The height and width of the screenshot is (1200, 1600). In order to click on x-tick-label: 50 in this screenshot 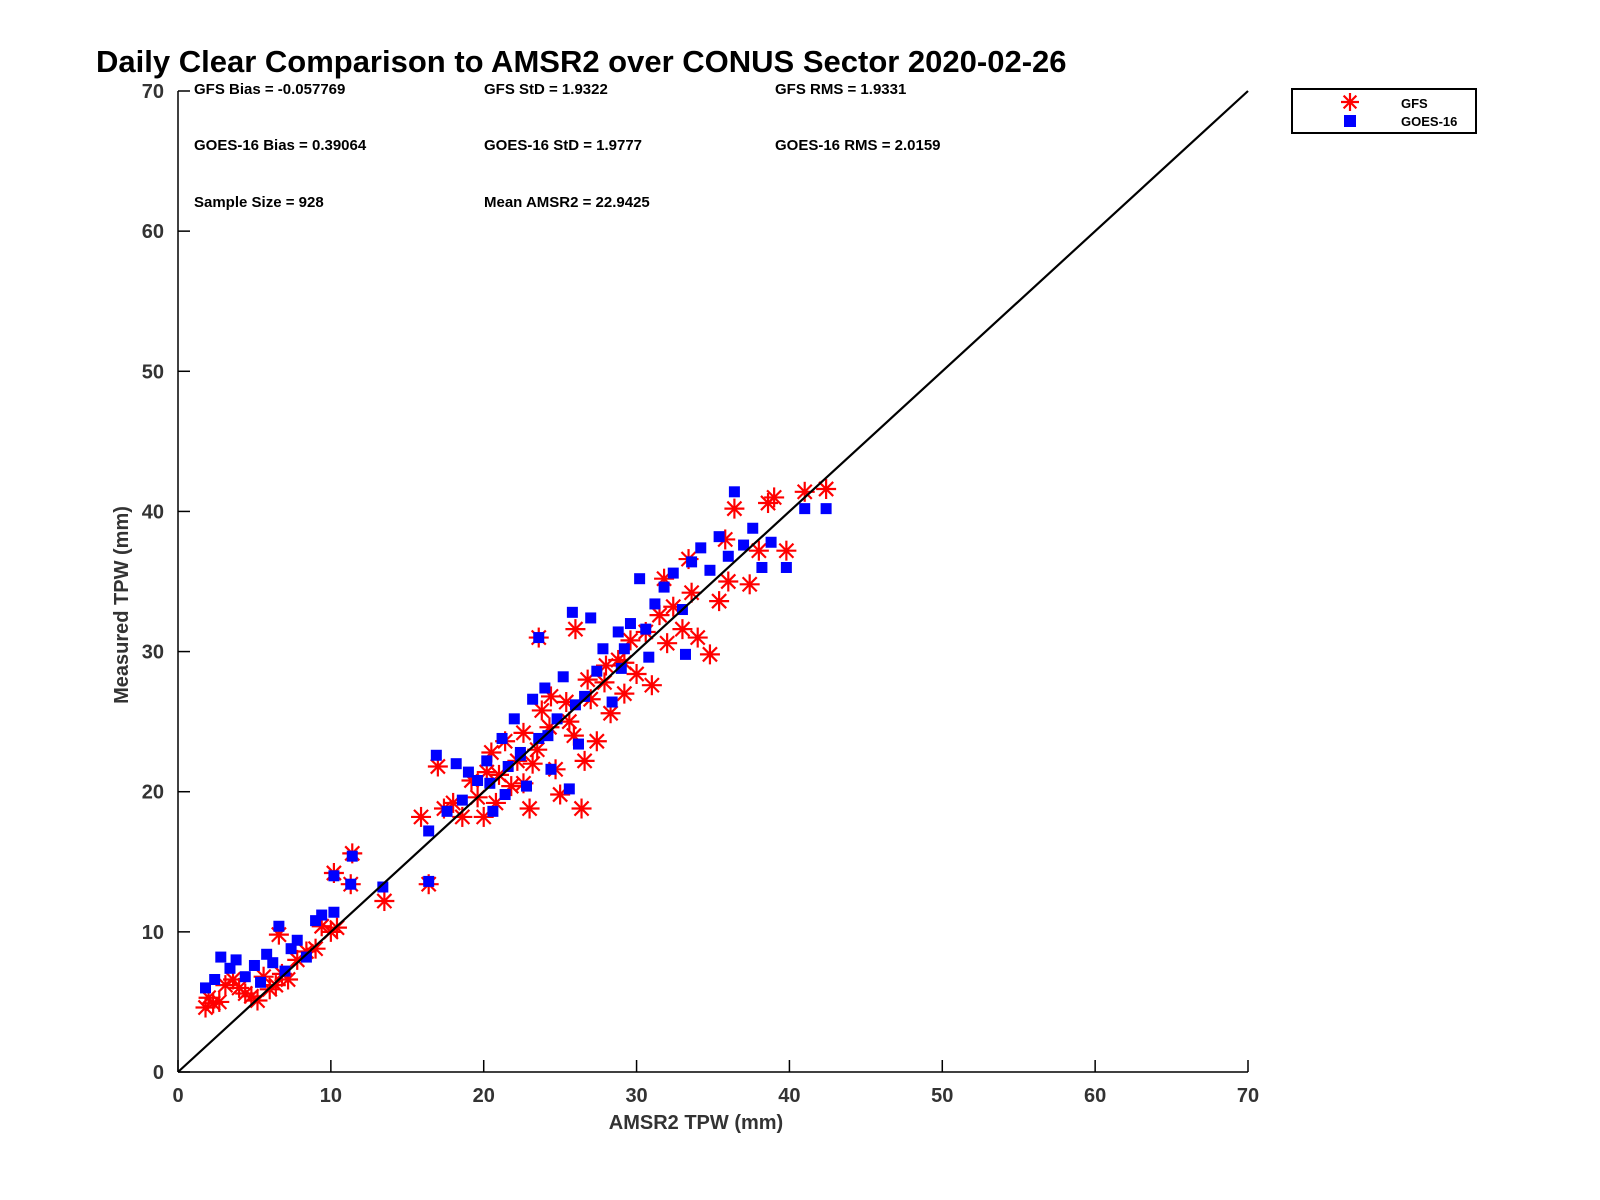, I will do `click(942, 1096)`.